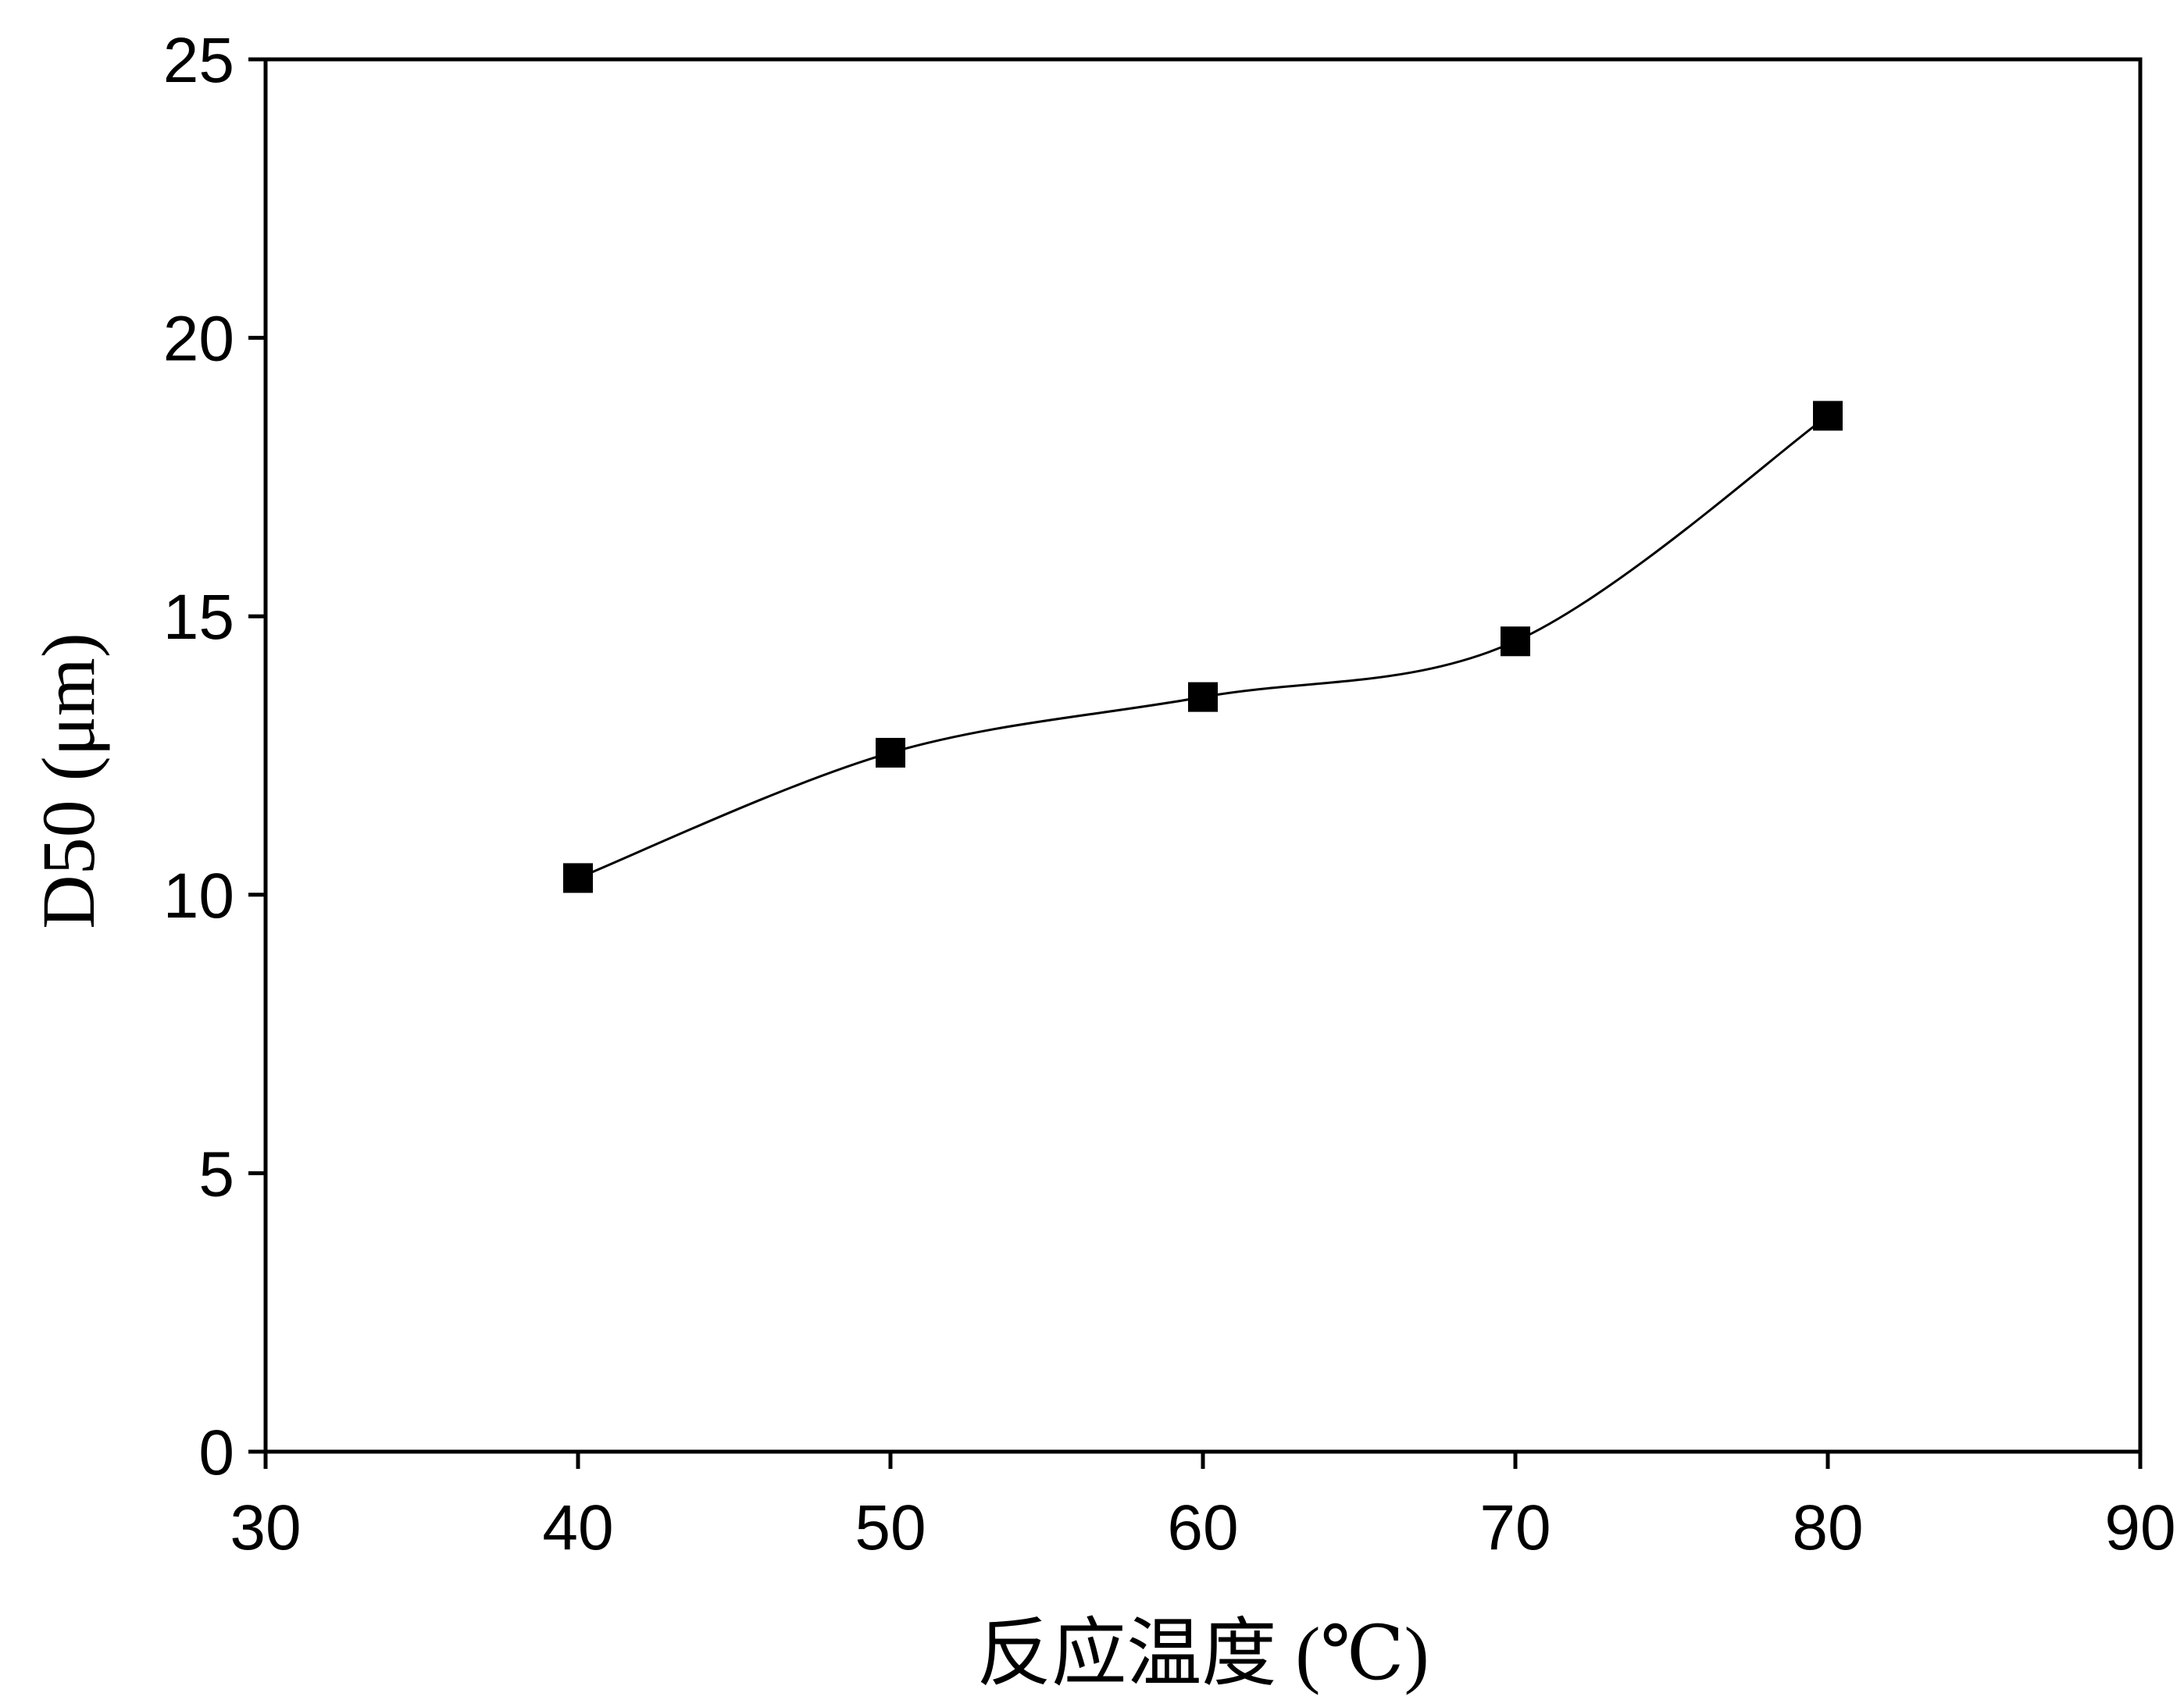 The image size is (2184, 1700). Describe the element at coordinates (1202, 1653) in the screenshot. I see `x-axis-title: 反应温度 (℃)` at that location.